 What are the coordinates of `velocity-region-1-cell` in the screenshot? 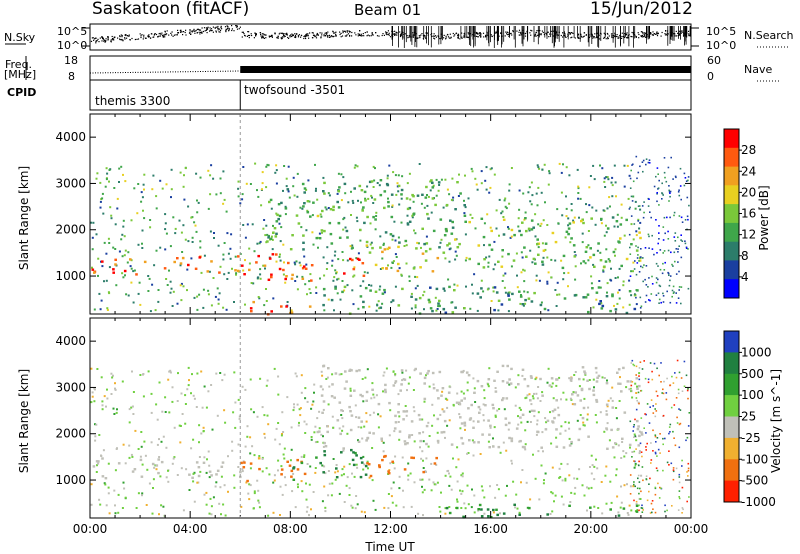 It's located at (291, 476).